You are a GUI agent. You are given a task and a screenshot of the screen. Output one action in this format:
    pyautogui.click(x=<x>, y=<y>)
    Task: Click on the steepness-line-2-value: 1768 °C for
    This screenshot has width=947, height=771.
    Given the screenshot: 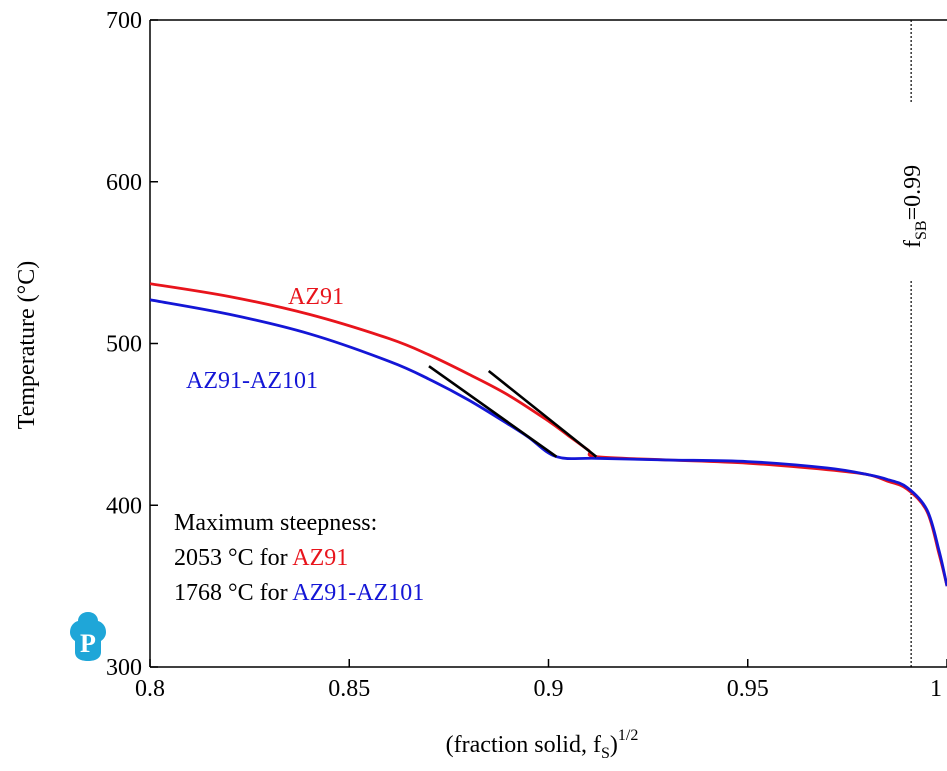 What is the action you would take?
    pyautogui.click(x=233, y=593)
    